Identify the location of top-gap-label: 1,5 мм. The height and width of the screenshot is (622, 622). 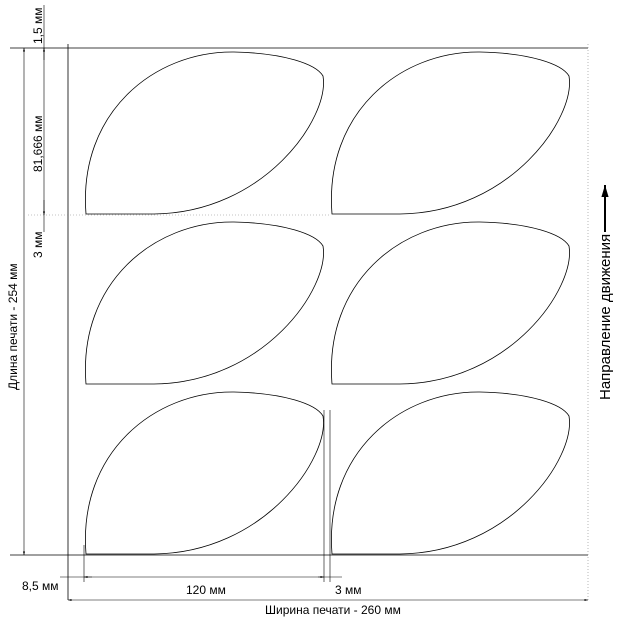
(38, 25).